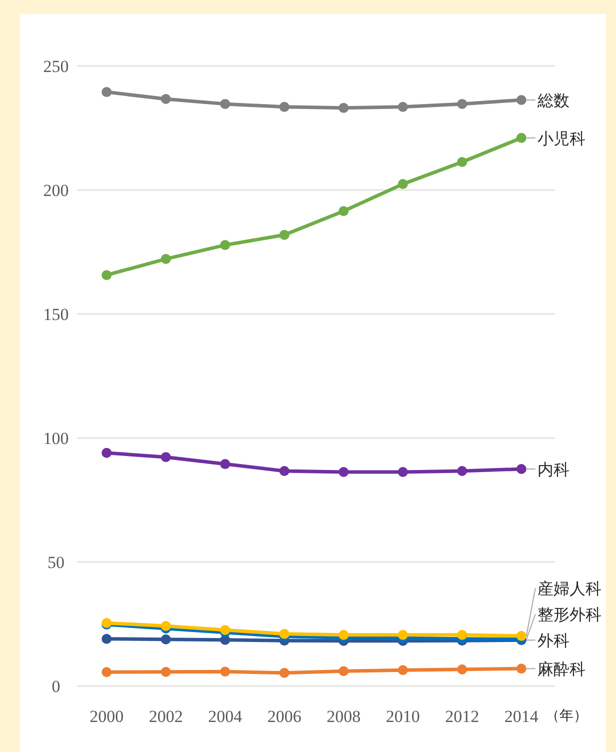 The width and height of the screenshot is (616, 752). What do you see at coordinates (561, 669) in the screenshot?
I see `series-label: 麻酔科` at bounding box center [561, 669].